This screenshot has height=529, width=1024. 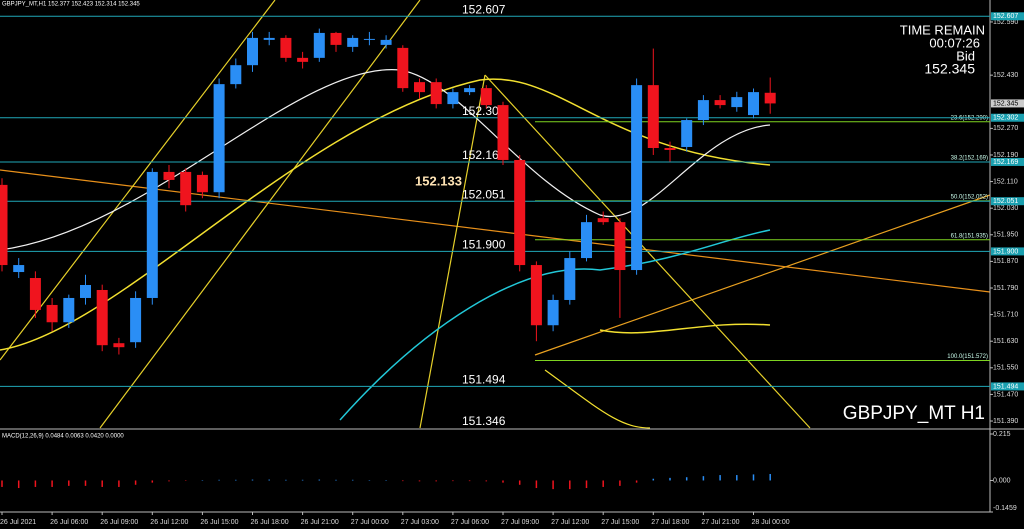 What do you see at coordinates (965, 55) in the screenshot?
I see `bid-label: Bid` at bounding box center [965, 55].